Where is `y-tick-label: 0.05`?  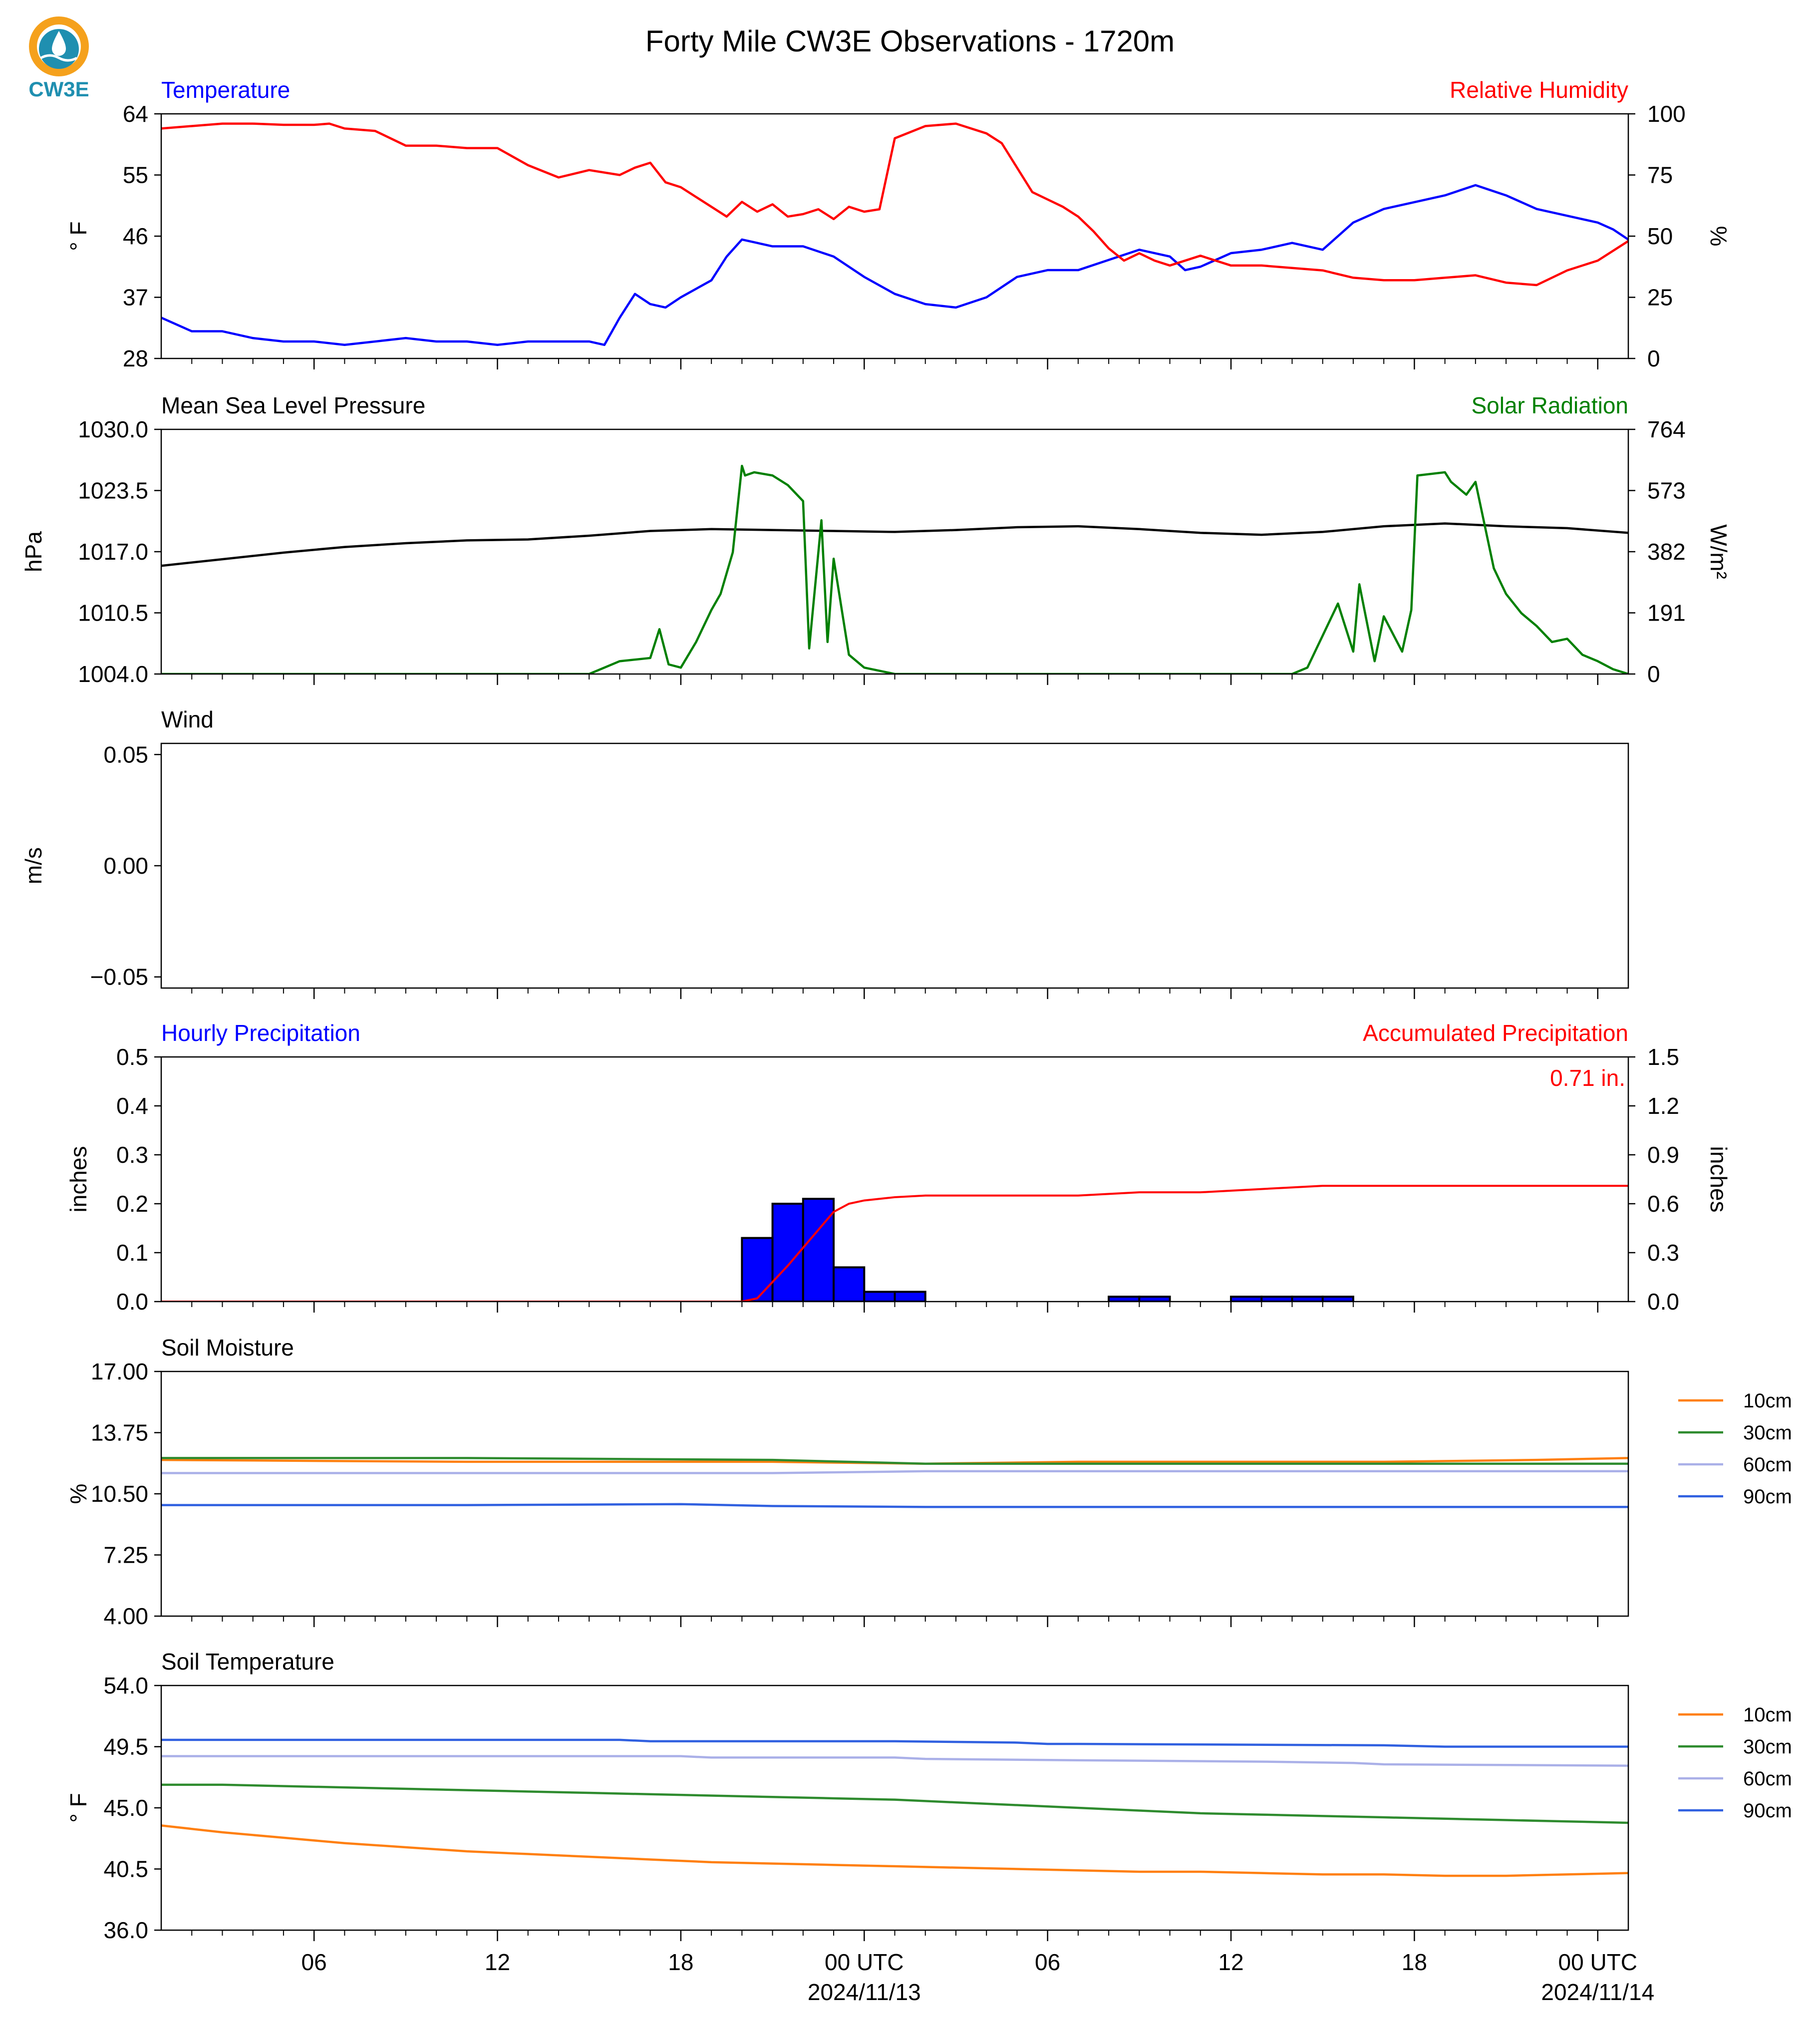 y-tick-label: 0.05 is located at coordinates (125, 754).